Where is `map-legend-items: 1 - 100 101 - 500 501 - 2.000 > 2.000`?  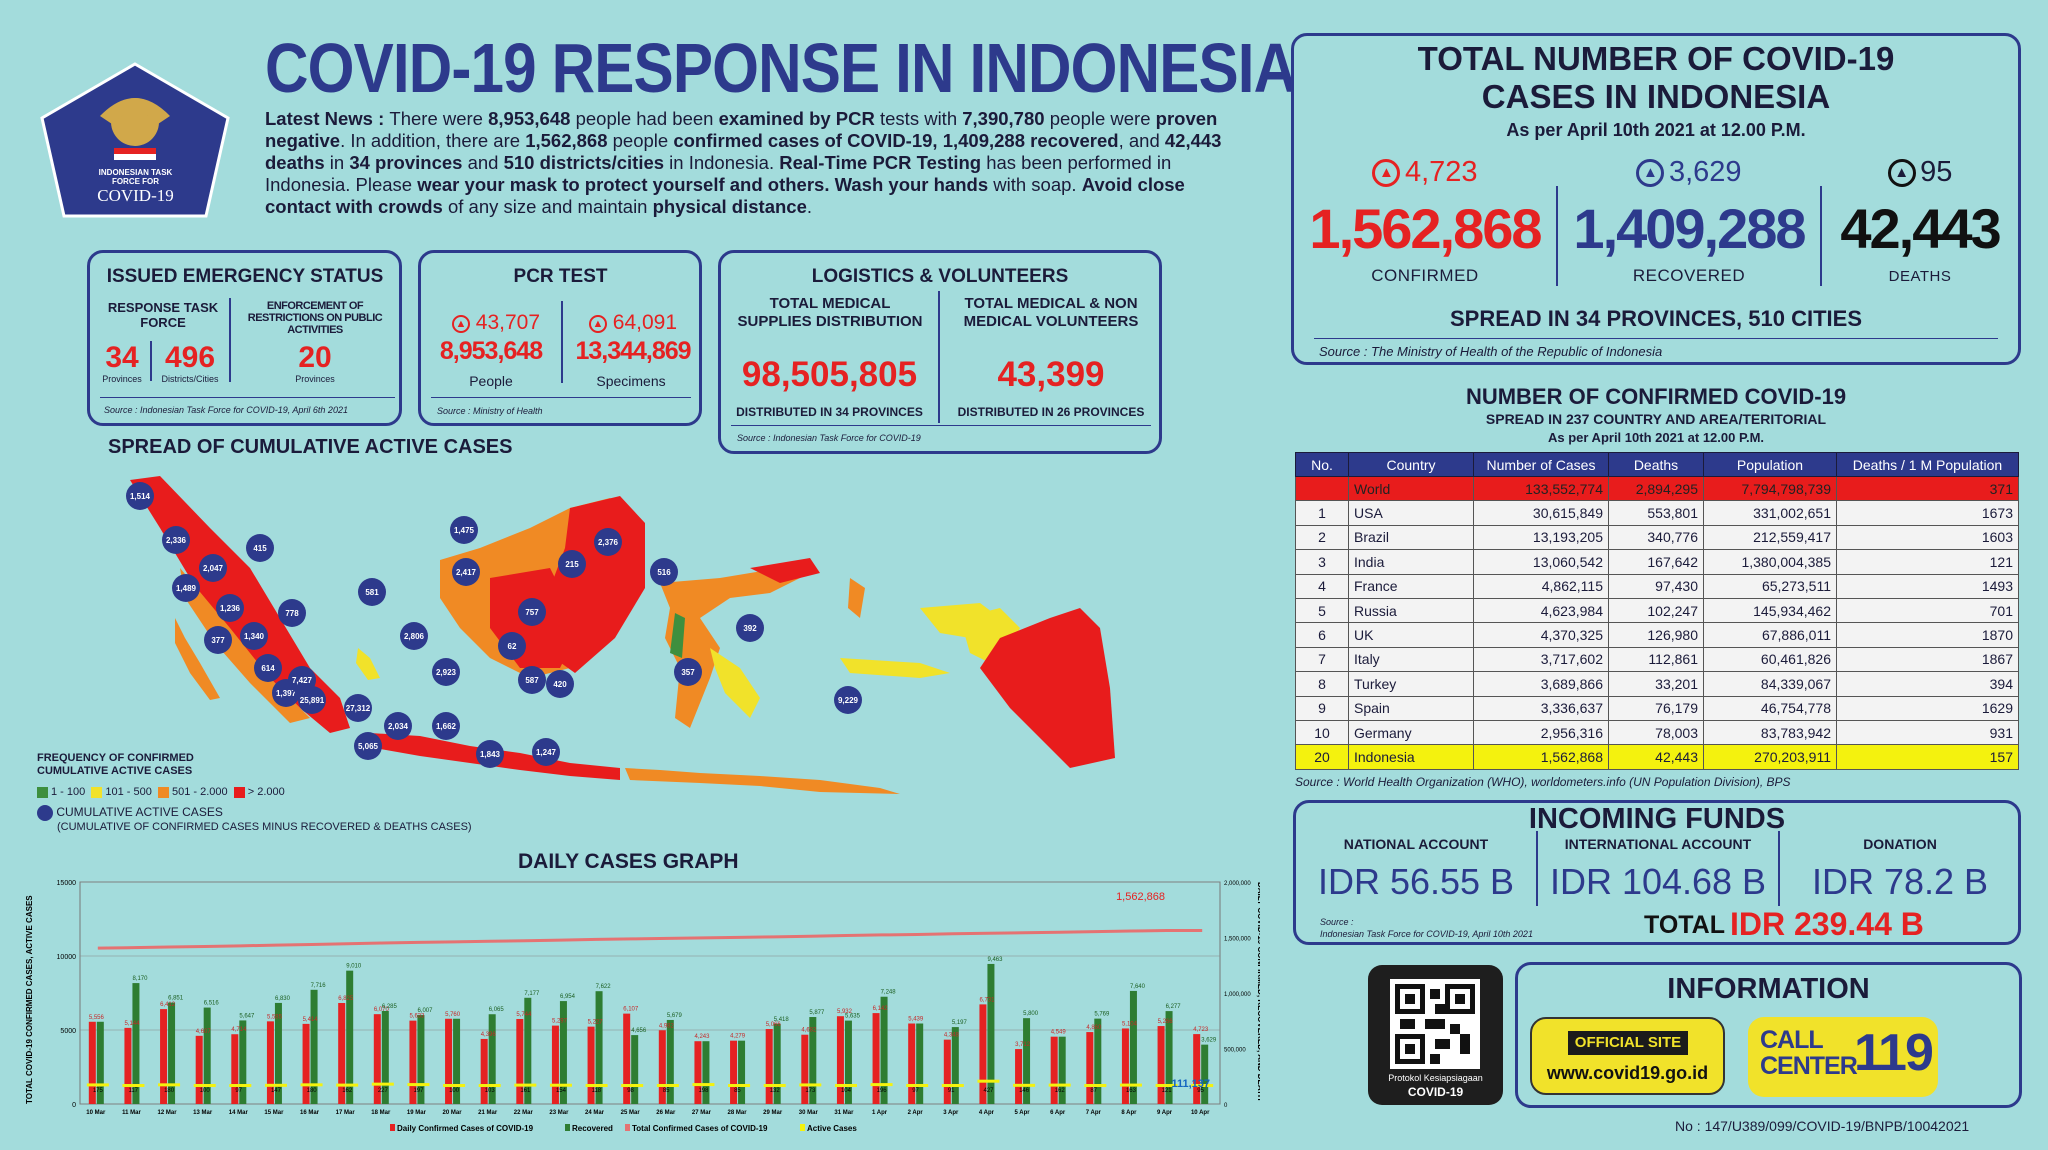 map-legend-items: 1 - 100 101 - 500 501 - 2.000 > 2.000 is located at coordinates (161, 792).